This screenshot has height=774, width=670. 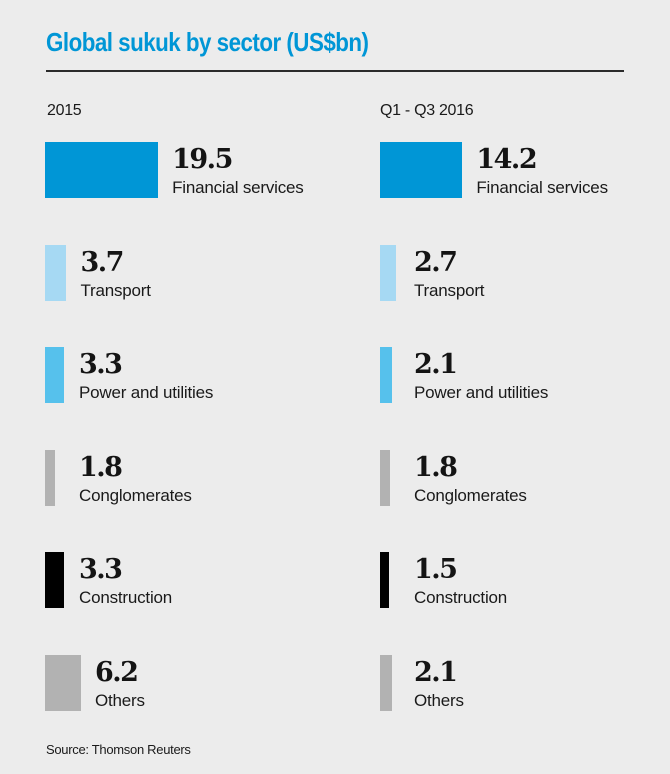 What do you see at coordinates (436, 570) in the screenshot?
I see `value-label: 1.5` at bounding box center [436, 570].